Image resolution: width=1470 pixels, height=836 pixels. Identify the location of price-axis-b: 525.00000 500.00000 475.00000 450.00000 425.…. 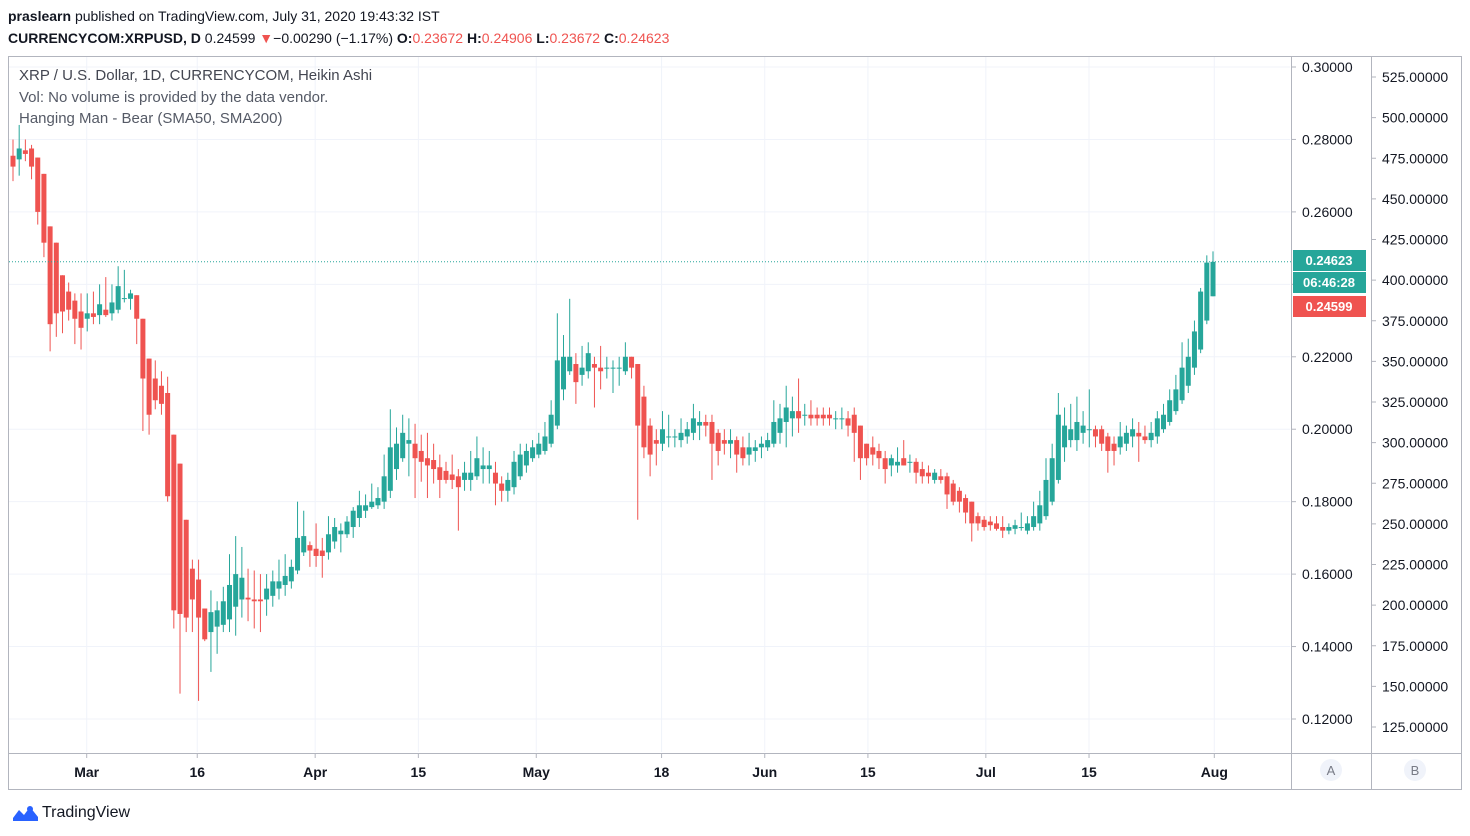
(1409, 402).